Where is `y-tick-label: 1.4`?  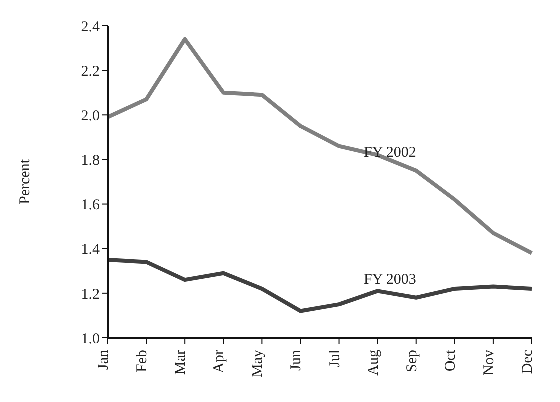 y-tick-label: 1.4 is located at coordinates (90, 250).